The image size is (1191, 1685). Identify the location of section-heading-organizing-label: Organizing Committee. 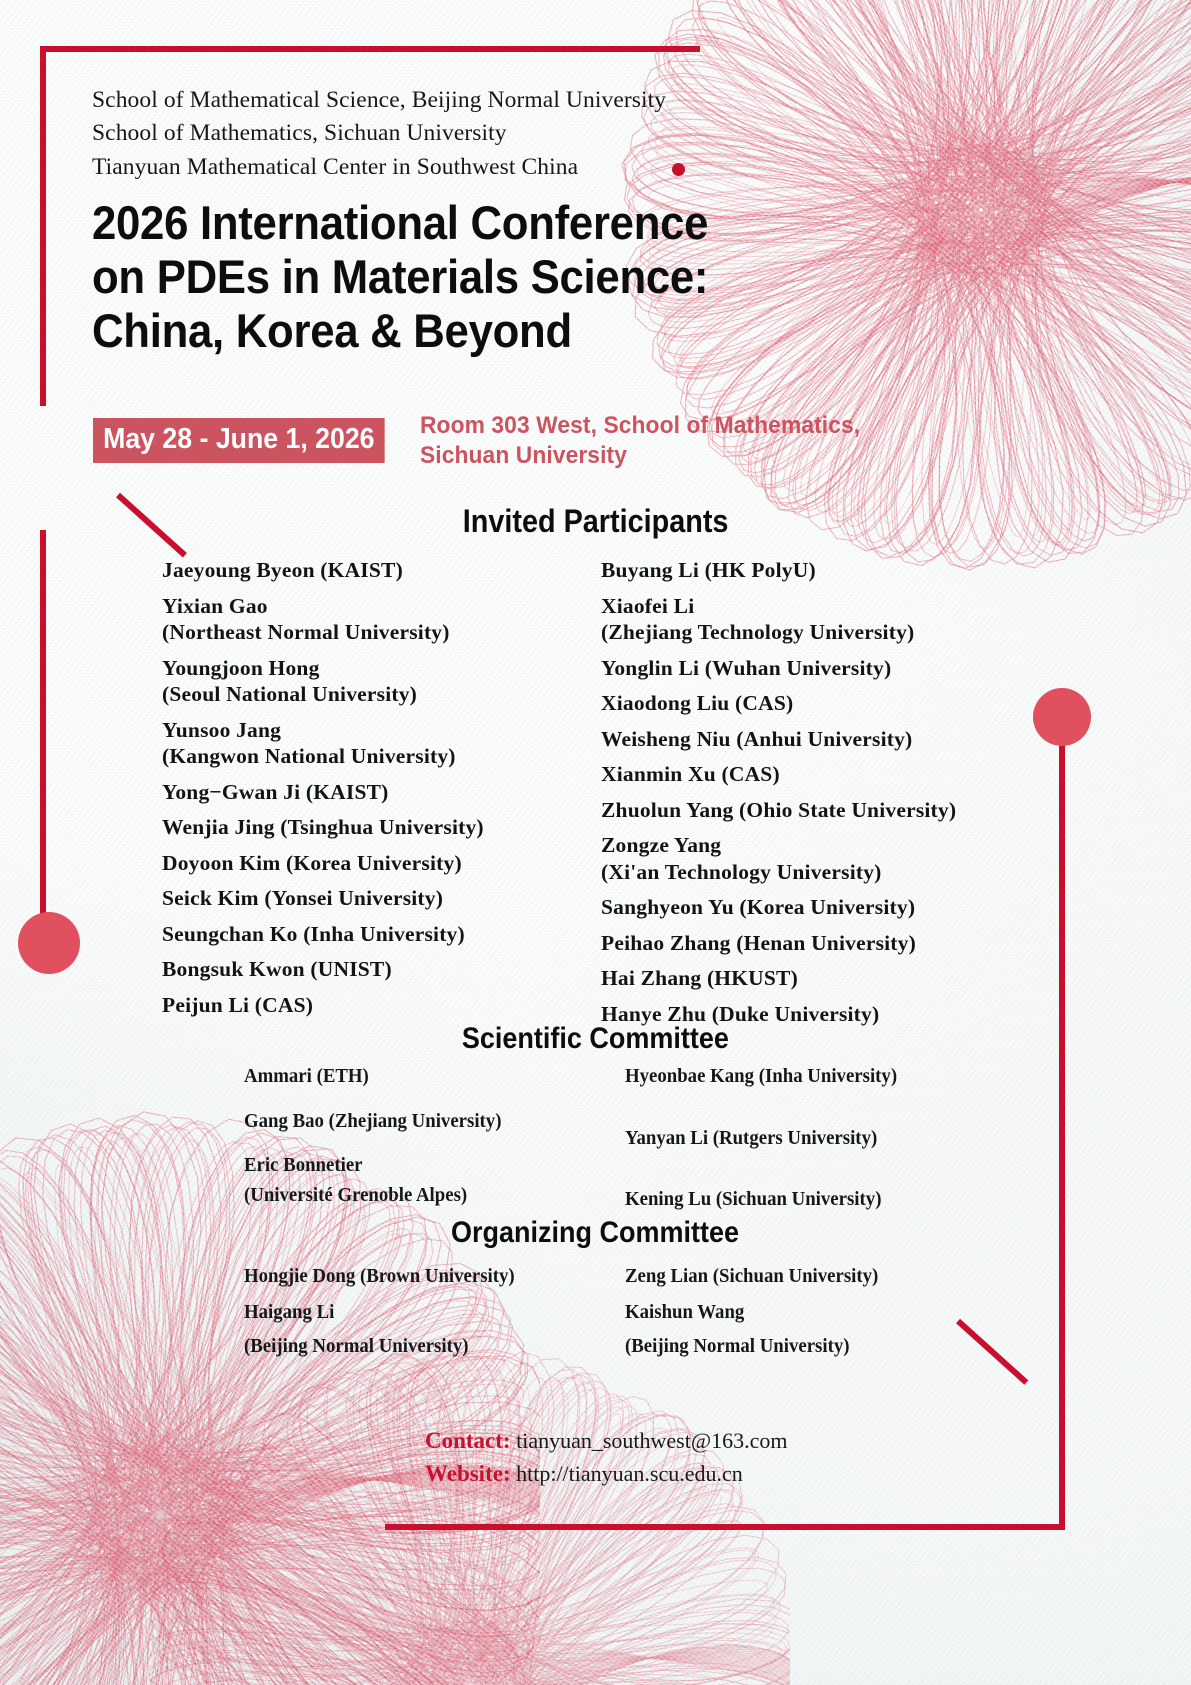
(595, 1232).